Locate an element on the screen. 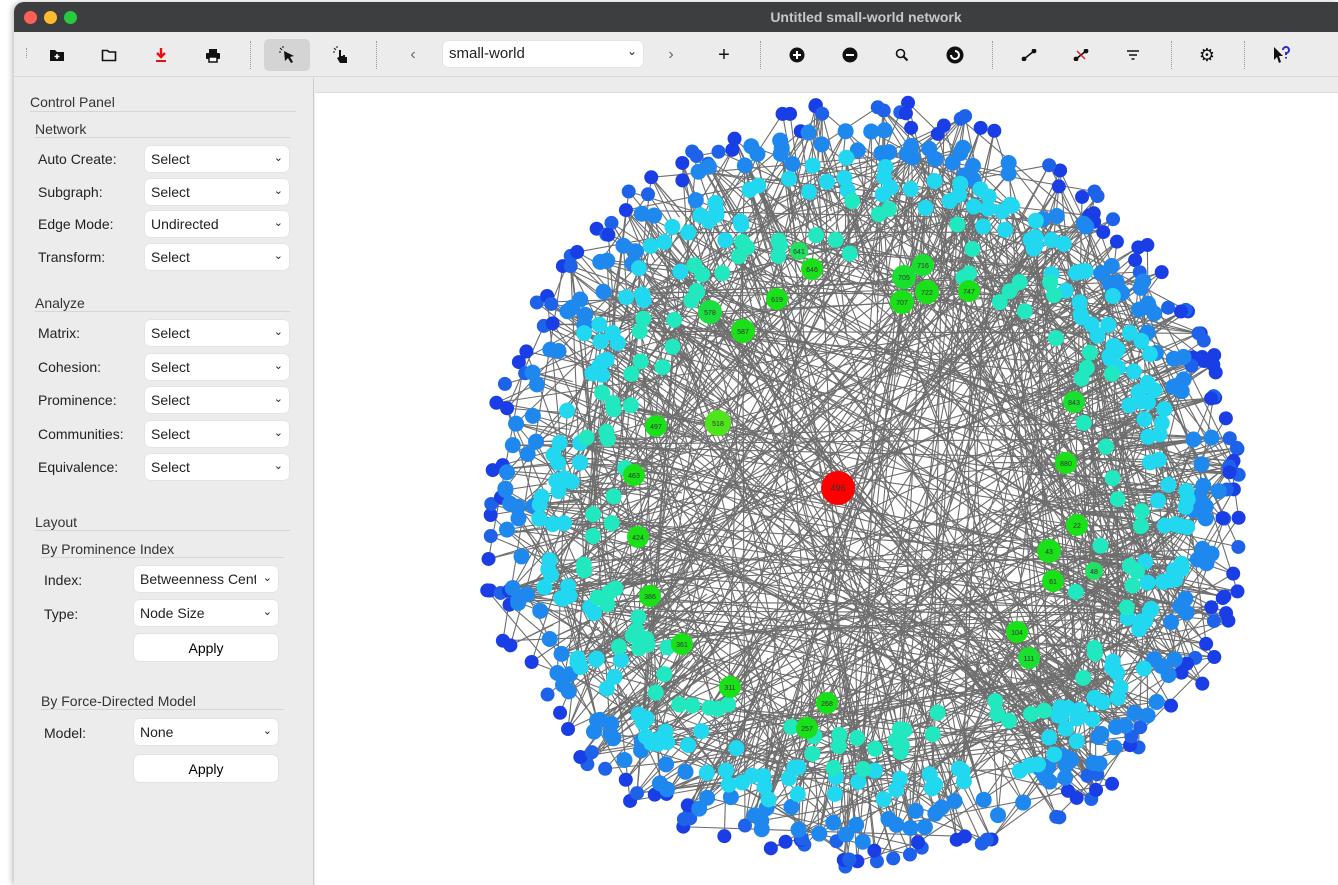 This screenshot has width=1338, height=885. equivalence-select: Select ⌄ is located at coordinates (217, 467).